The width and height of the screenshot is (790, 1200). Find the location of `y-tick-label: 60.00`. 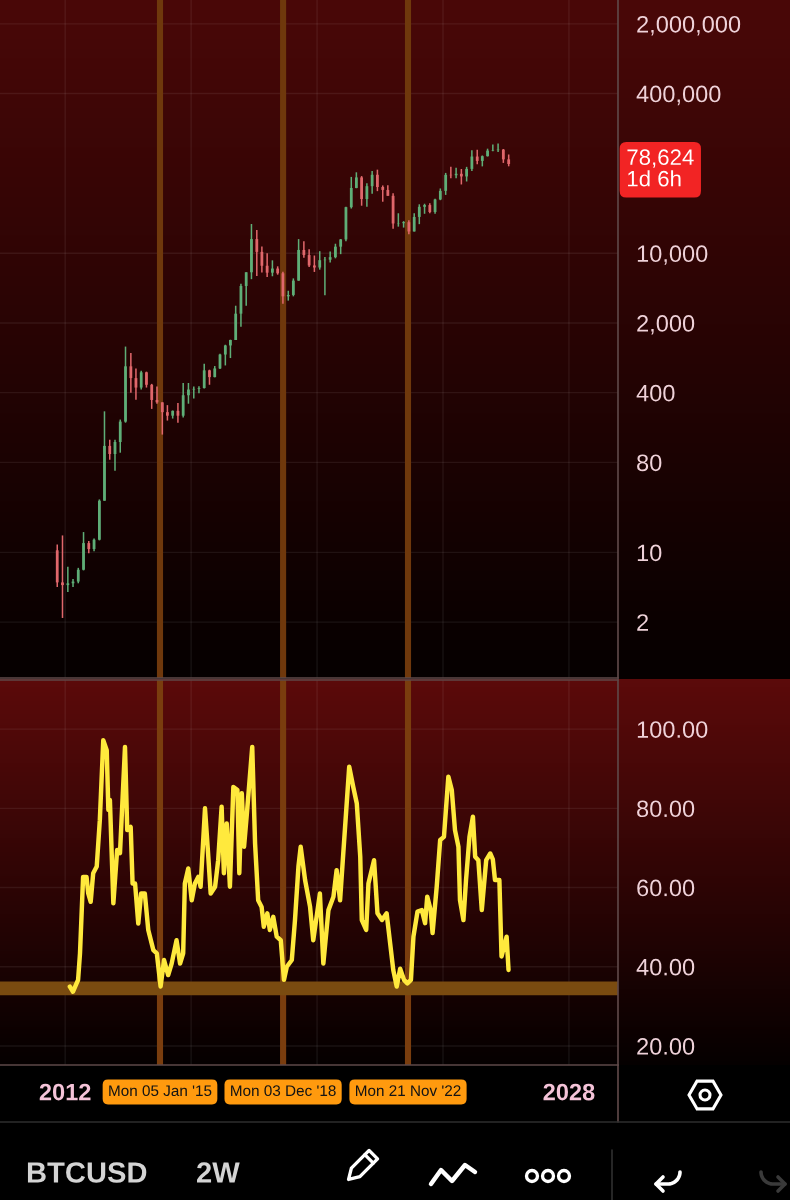

y-tick-label: 60.00 is located at coordinates (666, 888).